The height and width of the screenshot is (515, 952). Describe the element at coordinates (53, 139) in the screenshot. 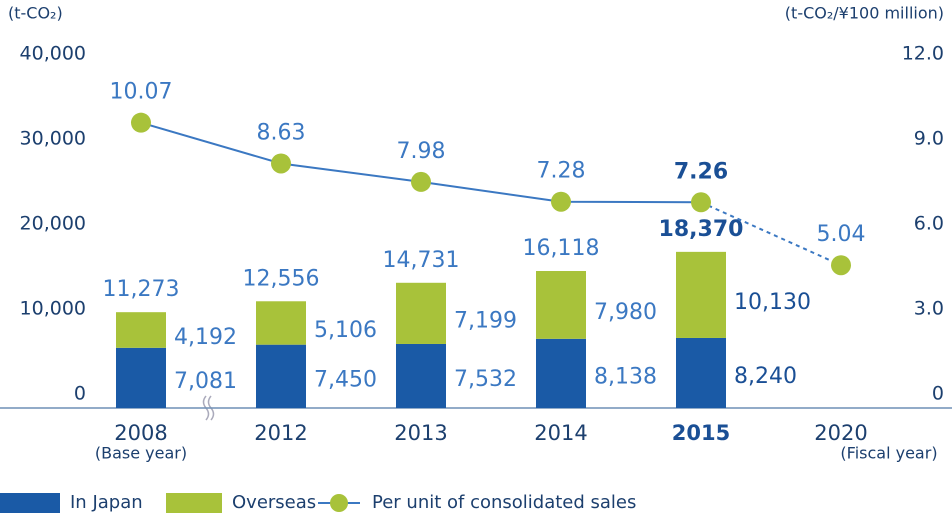

I see `y-tick-label: 30,000` at that location.